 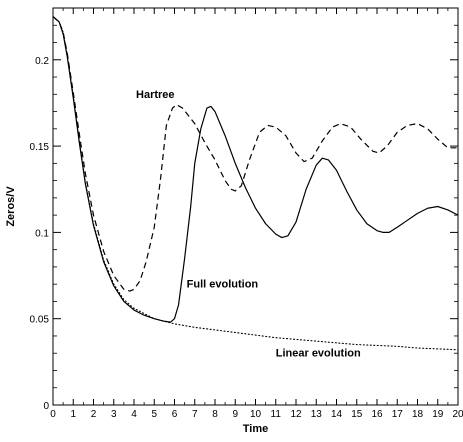 What do you see at coordinates (215, 414) in the screenshot?
I see `x-tick-label: 8` at bounding box center [215, 414].